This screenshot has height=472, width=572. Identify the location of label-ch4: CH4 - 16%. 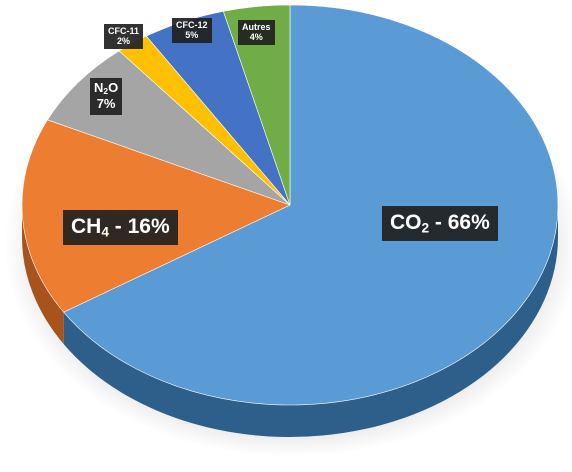
(120, 228).